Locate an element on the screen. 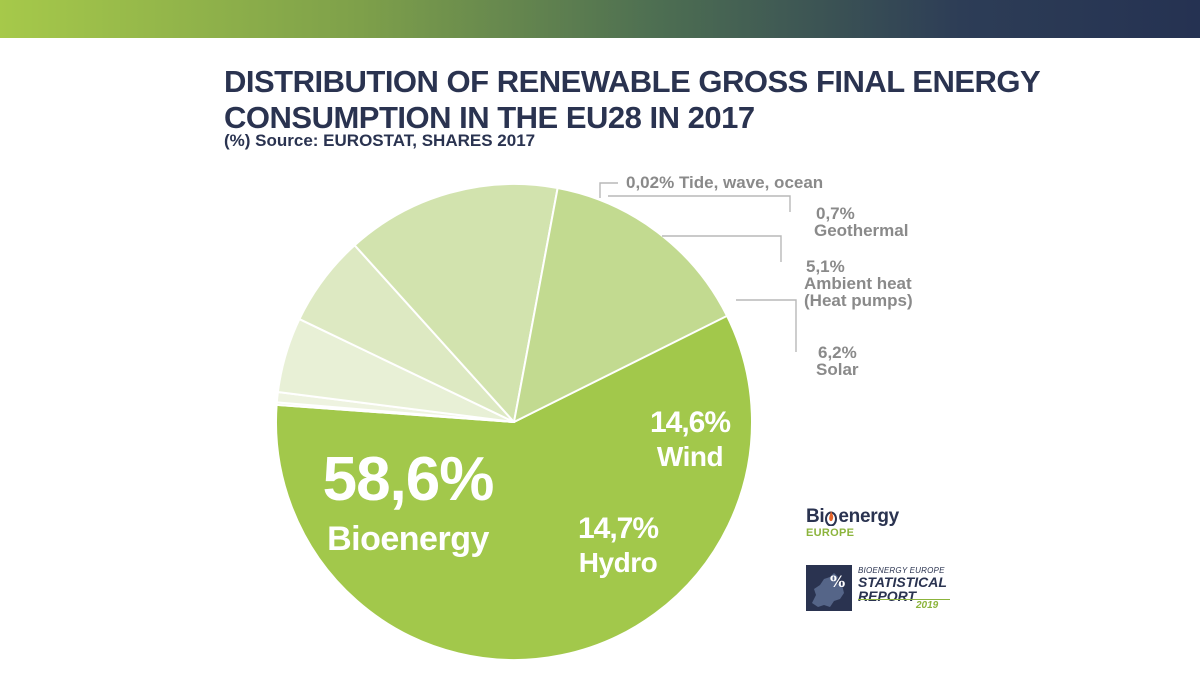  report-brand: BIOENERGY EUROPE is located at coordinates (901, 570).